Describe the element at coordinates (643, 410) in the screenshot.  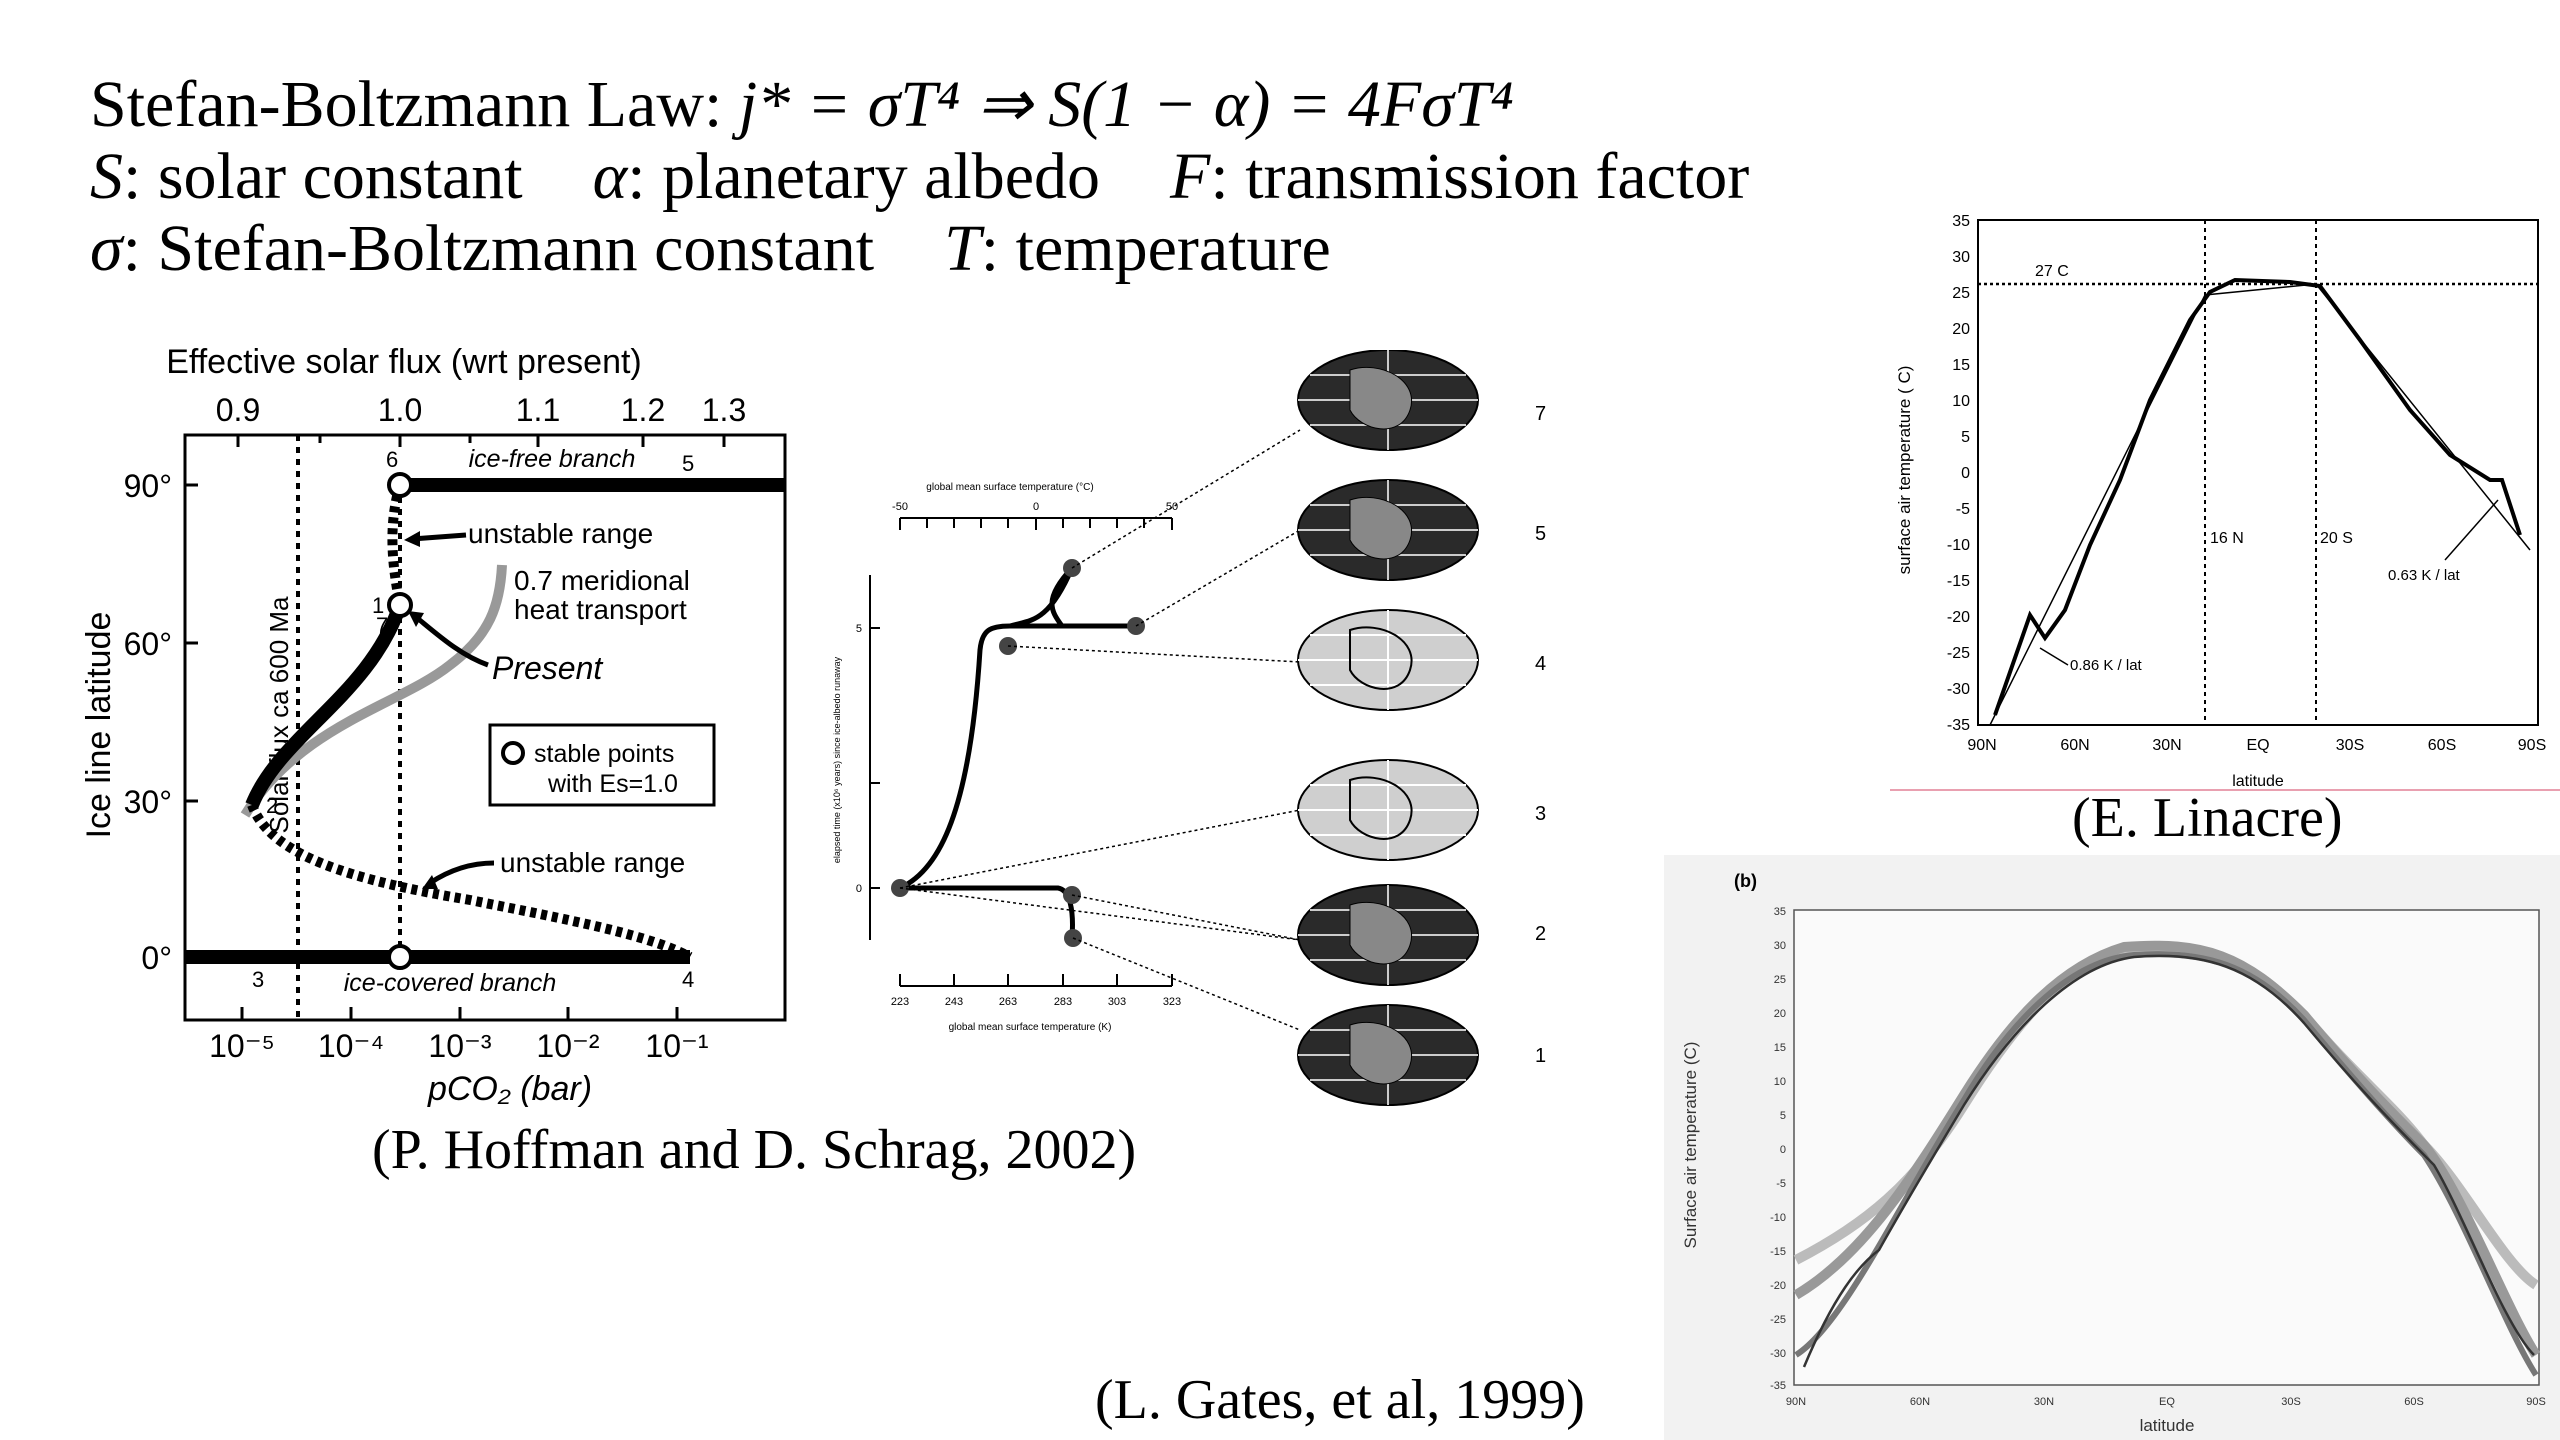
I see `top-tick: 1.2` at that location.